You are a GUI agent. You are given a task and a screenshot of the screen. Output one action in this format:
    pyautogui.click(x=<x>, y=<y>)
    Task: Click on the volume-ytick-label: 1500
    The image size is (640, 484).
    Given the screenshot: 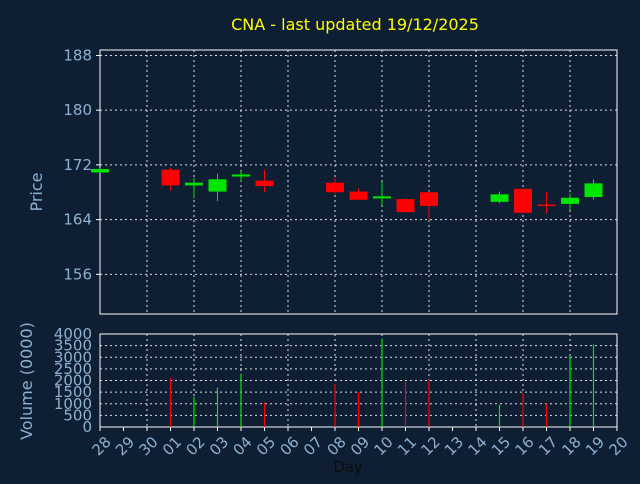 What is the action you would take?
    pyautogui.click(x=73, y=392)
    